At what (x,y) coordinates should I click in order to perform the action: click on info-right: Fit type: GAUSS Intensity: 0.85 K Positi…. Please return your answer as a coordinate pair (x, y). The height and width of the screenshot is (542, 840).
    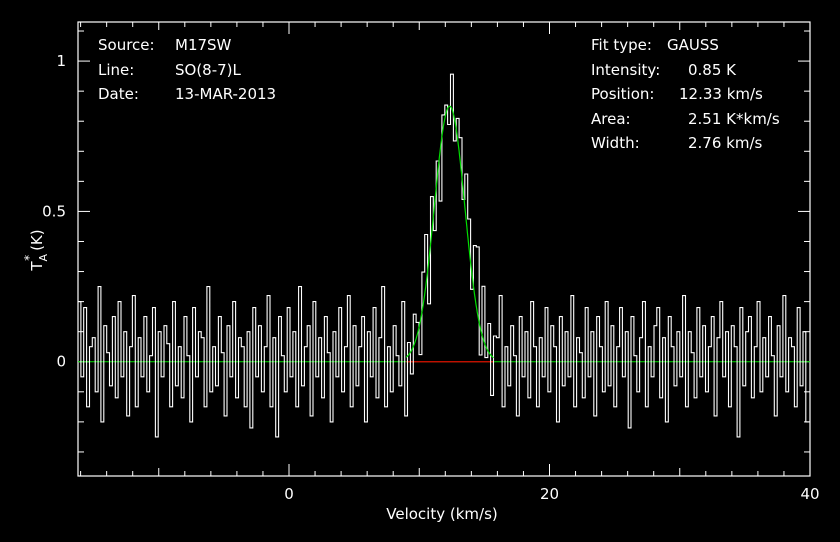
    Looking at the image, I should click on (685, 94).